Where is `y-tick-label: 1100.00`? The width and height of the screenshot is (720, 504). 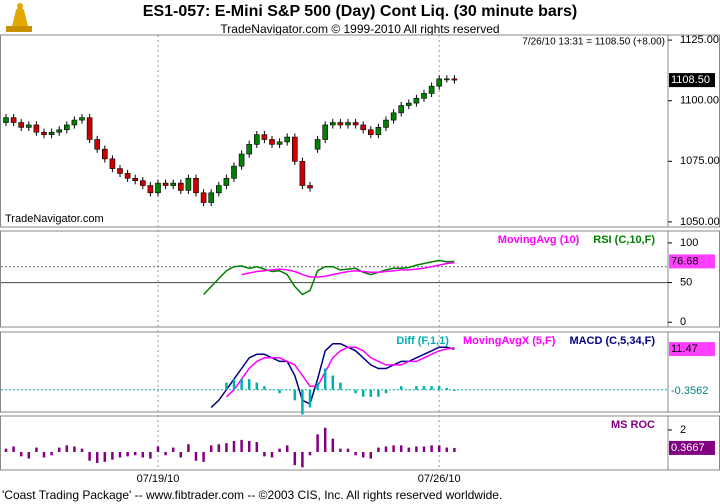 y-tick-label: 1100.00 is located at coordinates (699, 101).